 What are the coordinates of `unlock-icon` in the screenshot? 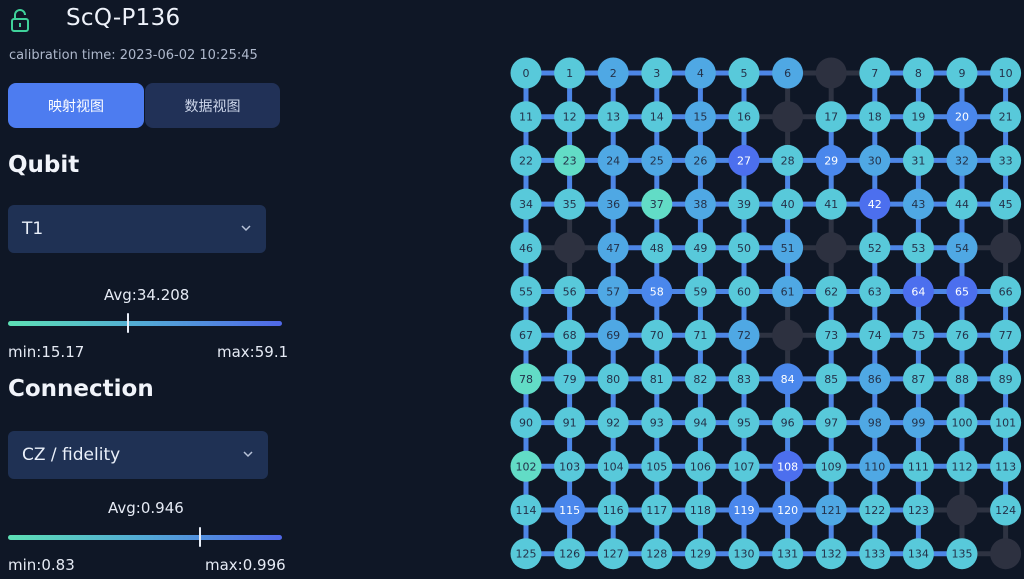 It's located at (20, 21).